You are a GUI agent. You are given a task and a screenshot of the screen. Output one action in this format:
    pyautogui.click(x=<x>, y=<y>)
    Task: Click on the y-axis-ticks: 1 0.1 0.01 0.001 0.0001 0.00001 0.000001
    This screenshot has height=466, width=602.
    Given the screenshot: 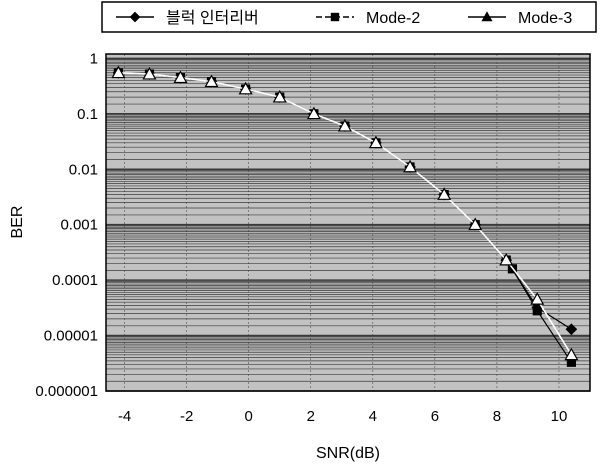 What is the action you would take?
    pyautogui.click(x=66, y=225)
    